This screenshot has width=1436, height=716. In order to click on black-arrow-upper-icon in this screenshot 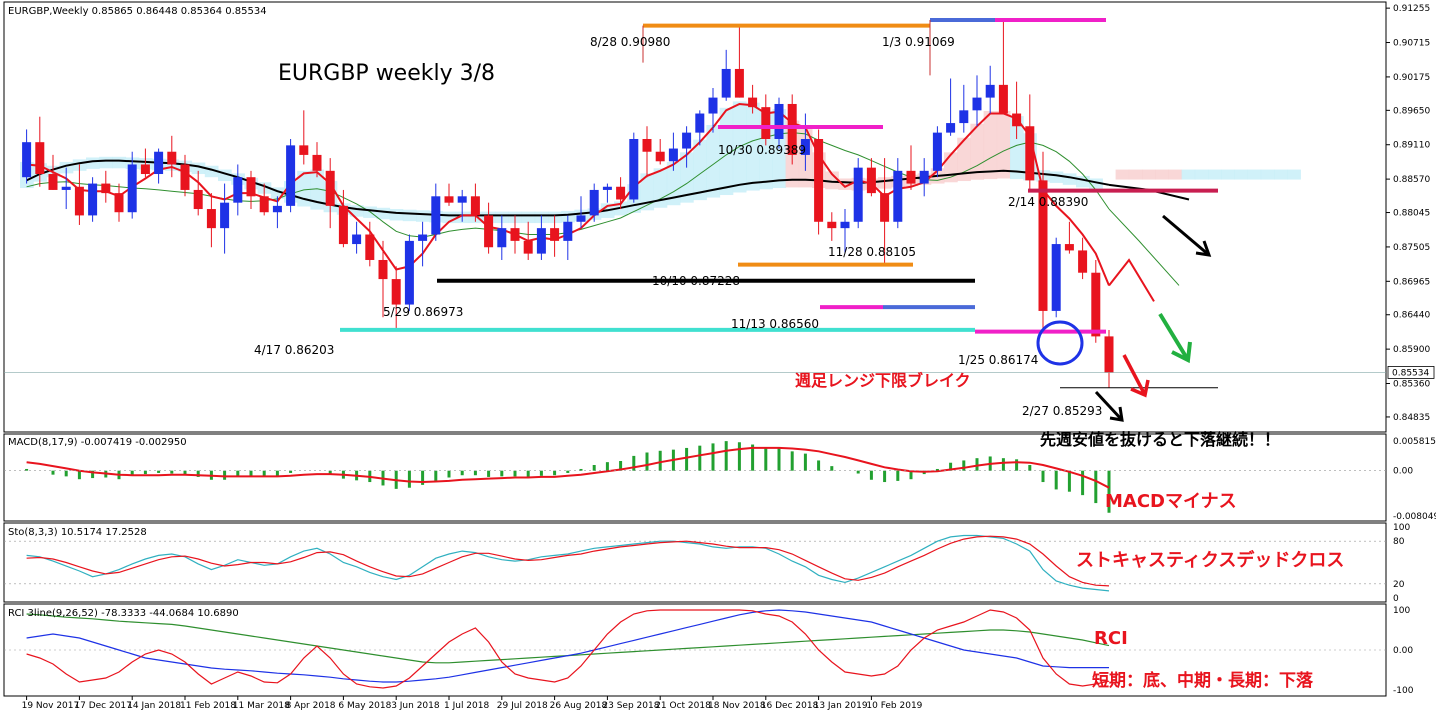, I will do `click(1186, 235)`.